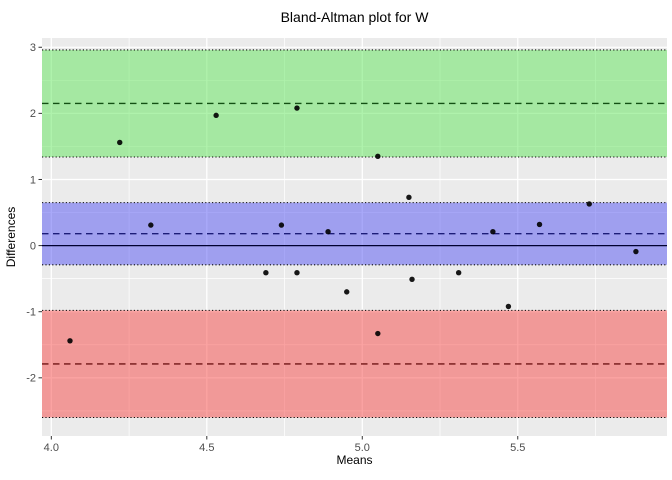  I want to click on x-tick-label: 5.5, so click(517, 448).